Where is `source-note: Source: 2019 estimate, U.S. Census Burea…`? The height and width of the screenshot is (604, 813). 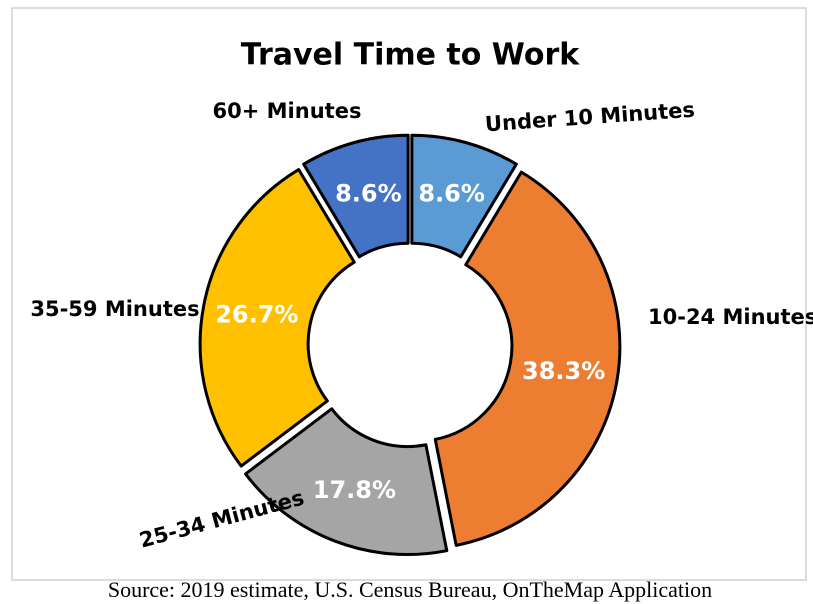
source-note: Source: 2019 estimate, U.S. Census Burea… is located at coordinates (410, 589).